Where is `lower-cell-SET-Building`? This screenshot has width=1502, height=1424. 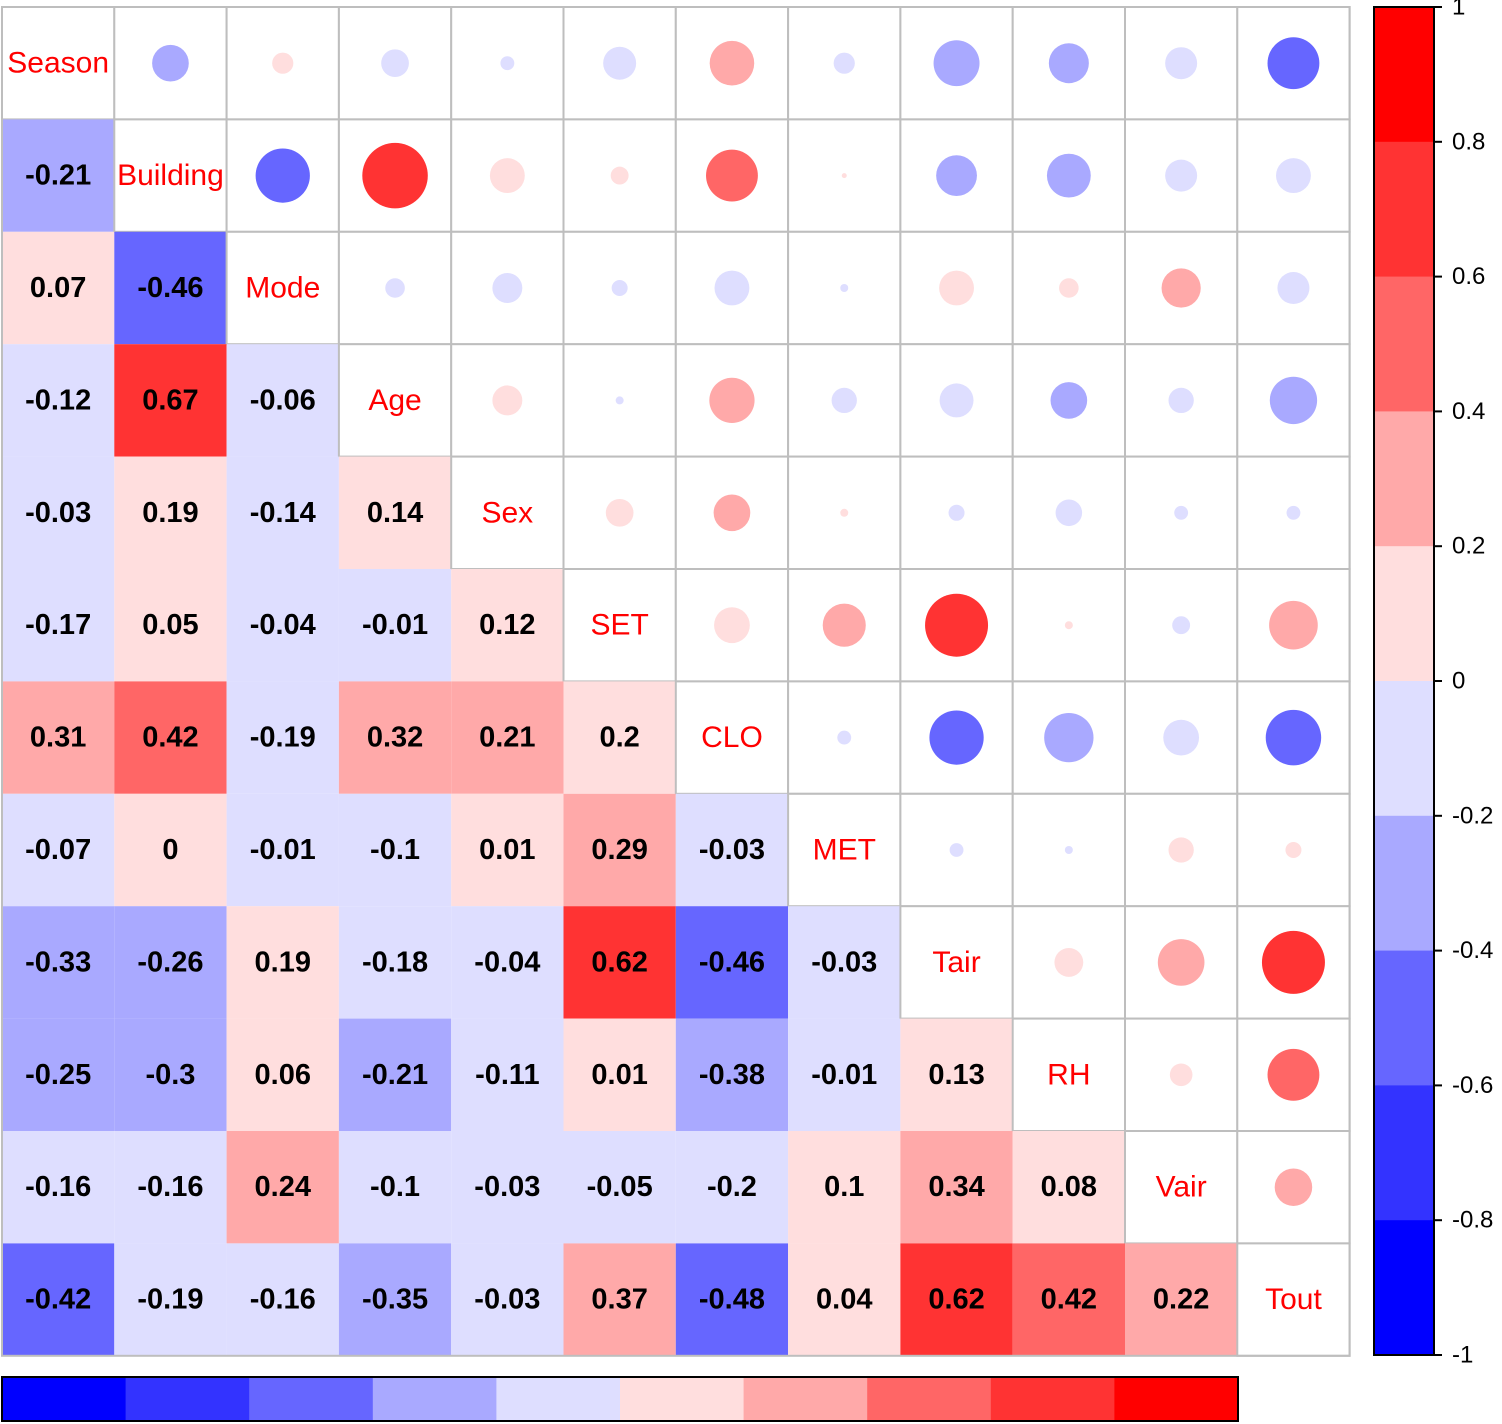 lower-cell-SET-Building is located at coordinates (170, 625).